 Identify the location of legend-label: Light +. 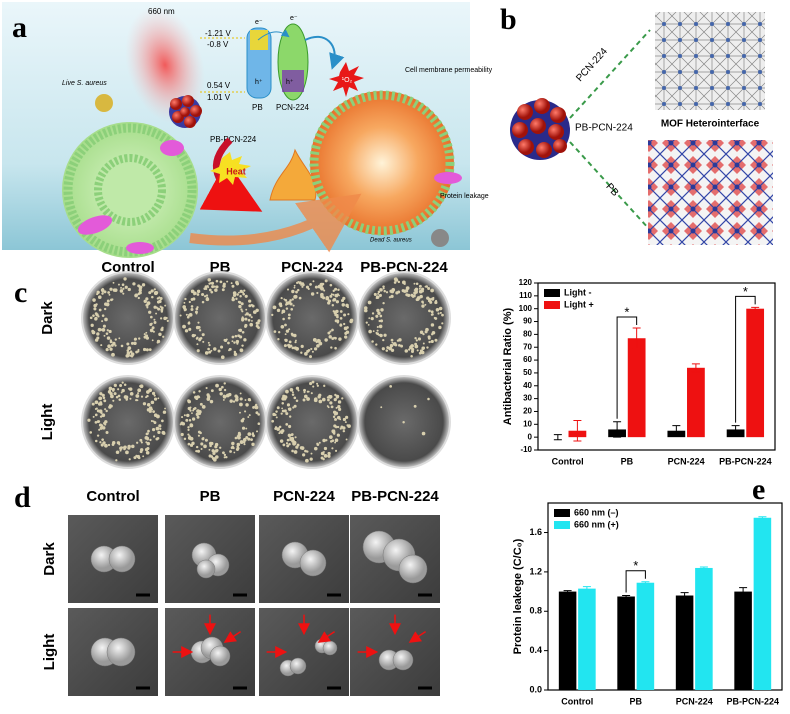
(579, 304).